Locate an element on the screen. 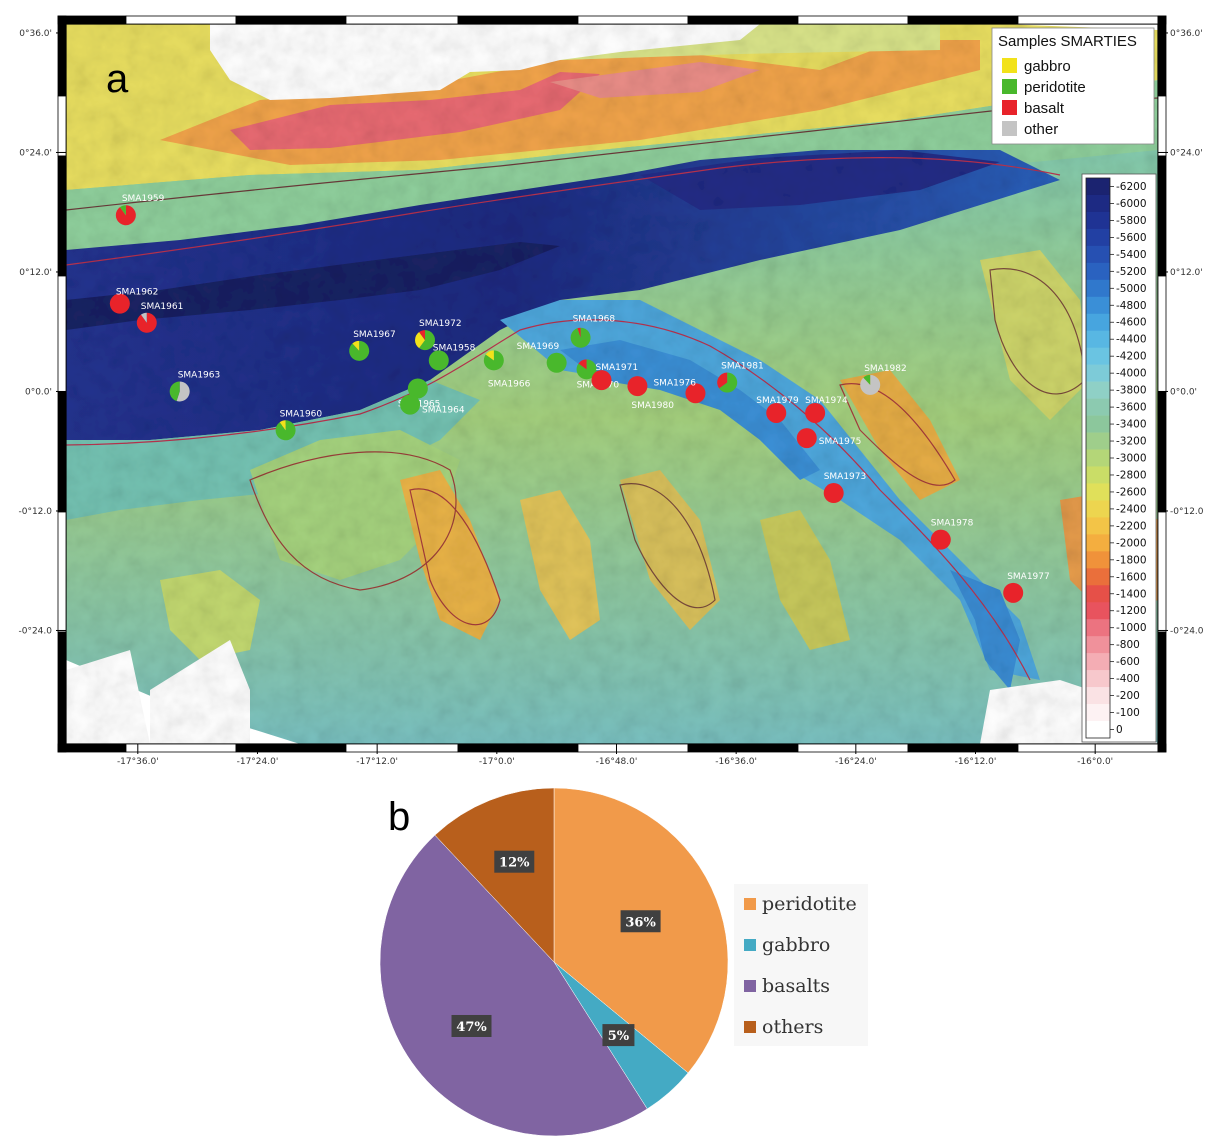 Image resolution: width=1206 pixels, height=1138 pixels. depth-scale-label: -1600 is located at coordinates (1131, 577).